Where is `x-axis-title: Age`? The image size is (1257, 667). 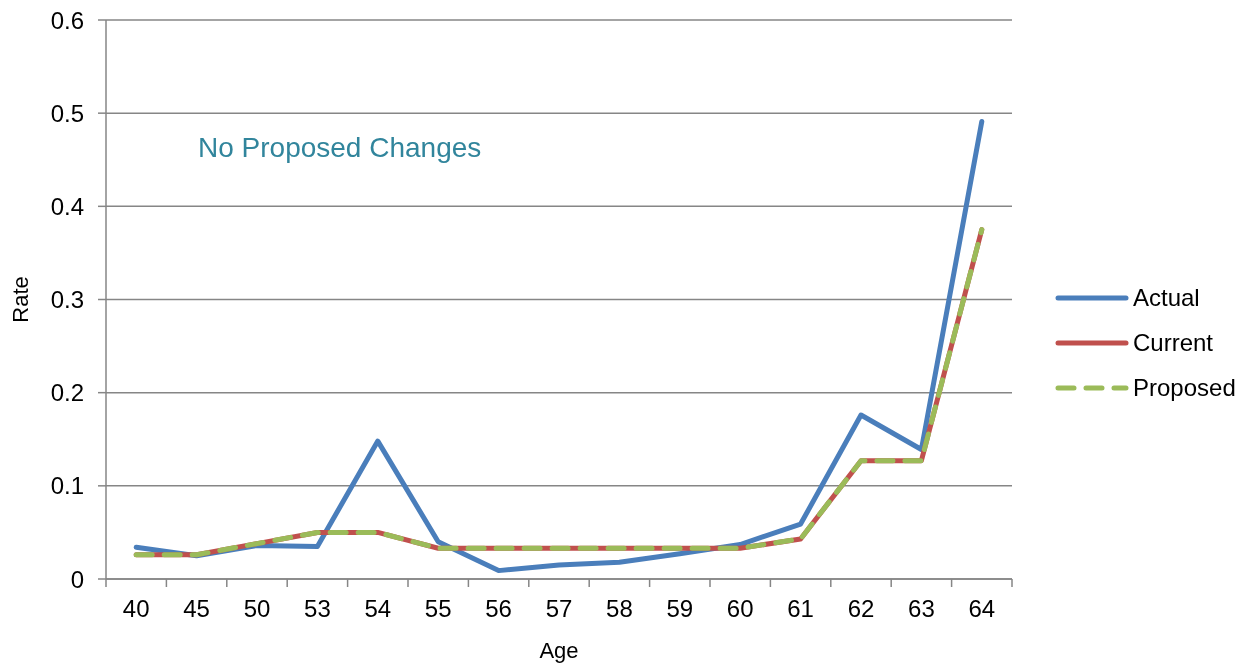
x-axis-title: Age is located at coordinates (559, 650).